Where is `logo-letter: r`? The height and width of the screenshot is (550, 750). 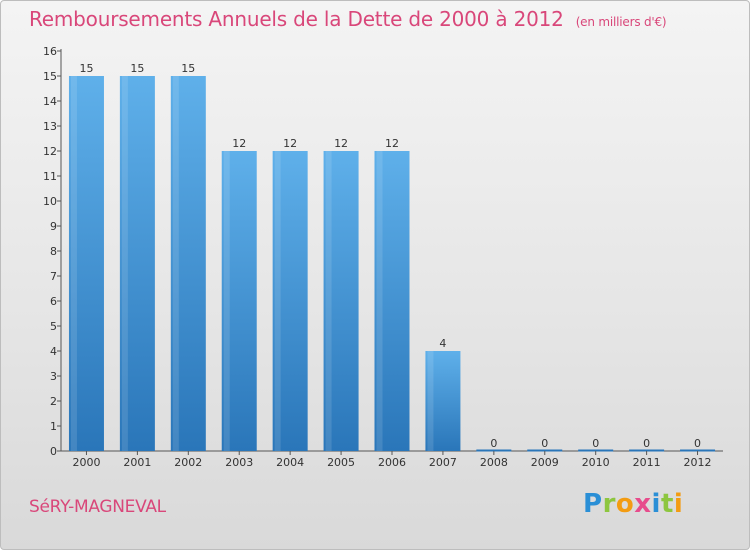
logo-letter: r is located at coordinates (609, 504).